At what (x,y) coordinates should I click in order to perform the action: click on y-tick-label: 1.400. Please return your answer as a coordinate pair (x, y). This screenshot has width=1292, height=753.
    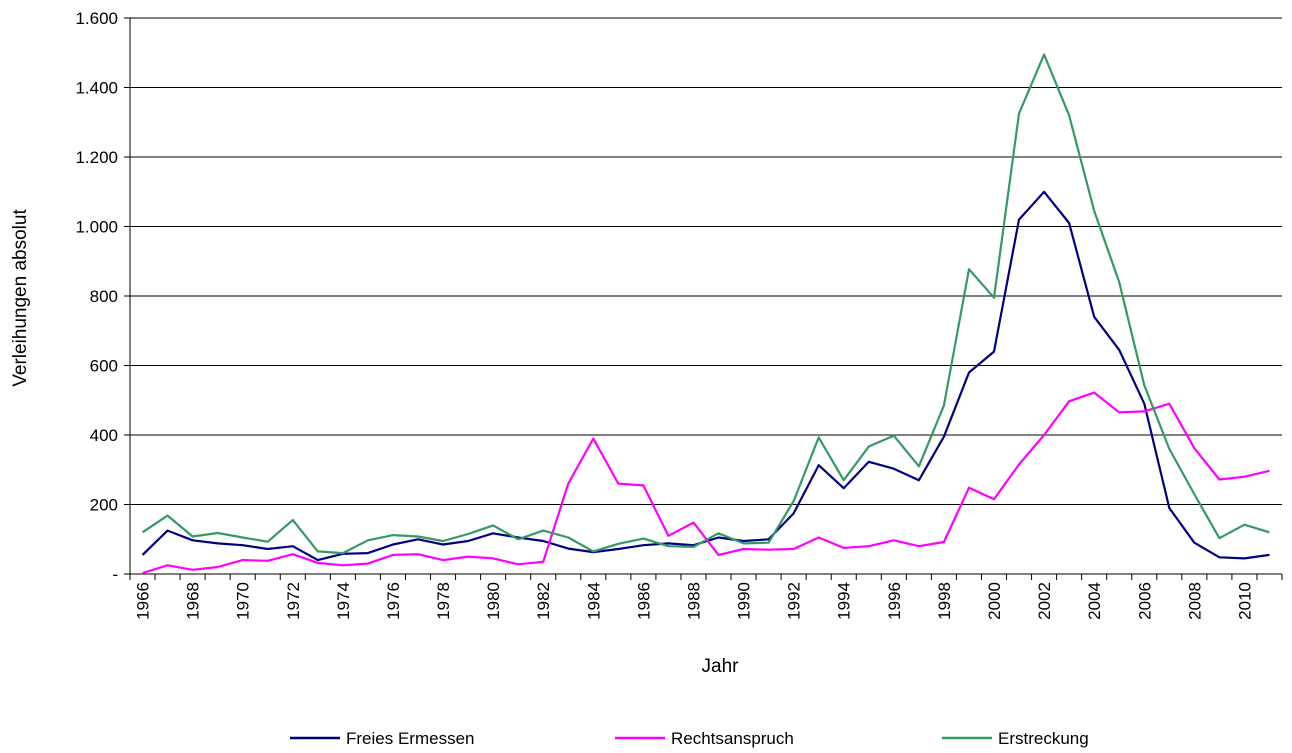
    Looking at the image, I should click on (96, 88).